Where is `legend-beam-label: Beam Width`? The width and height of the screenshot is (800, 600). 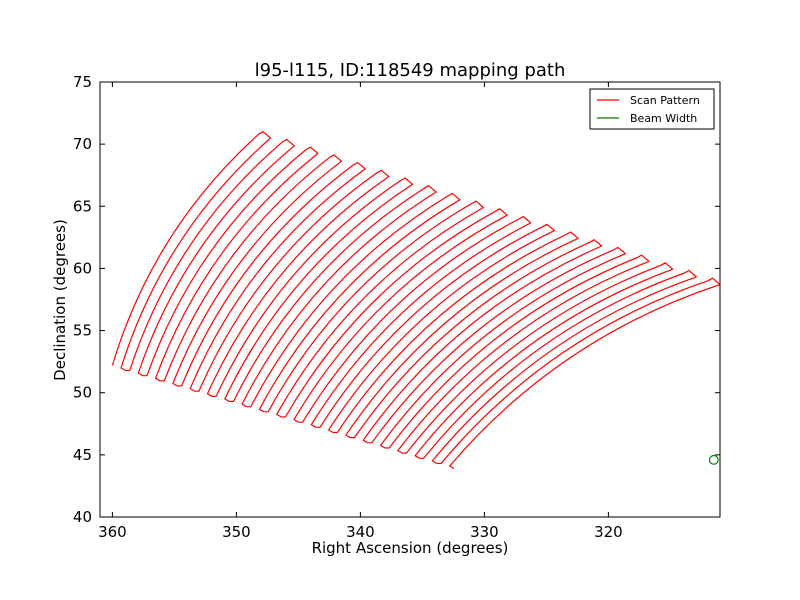 legend-beam-label: Beam Width is located at coordinates (663, 118).